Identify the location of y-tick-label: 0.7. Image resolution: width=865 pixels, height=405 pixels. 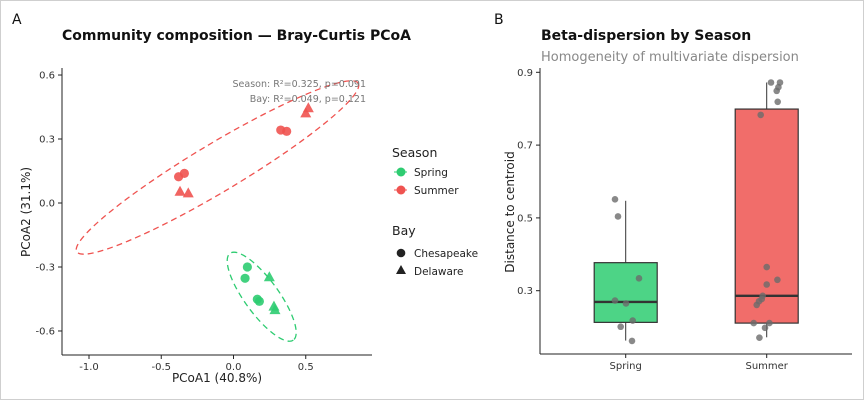
(525, 146).